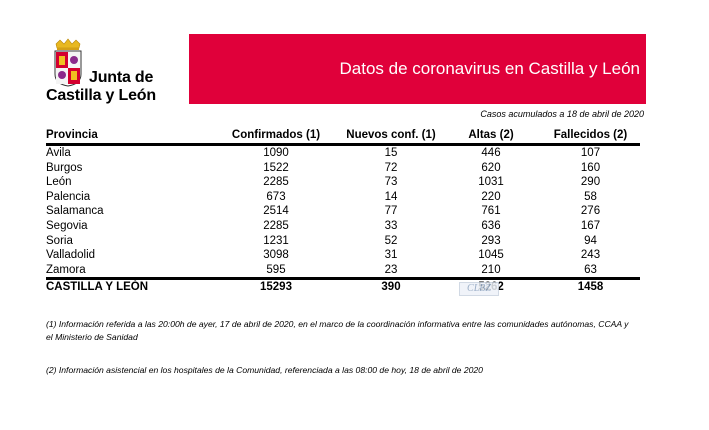 The height and width of the screenshot is (430, 709). Describe the element at coordinates (391, 240) in the screenshot. I see `cell-nuevos: 52` at that location.